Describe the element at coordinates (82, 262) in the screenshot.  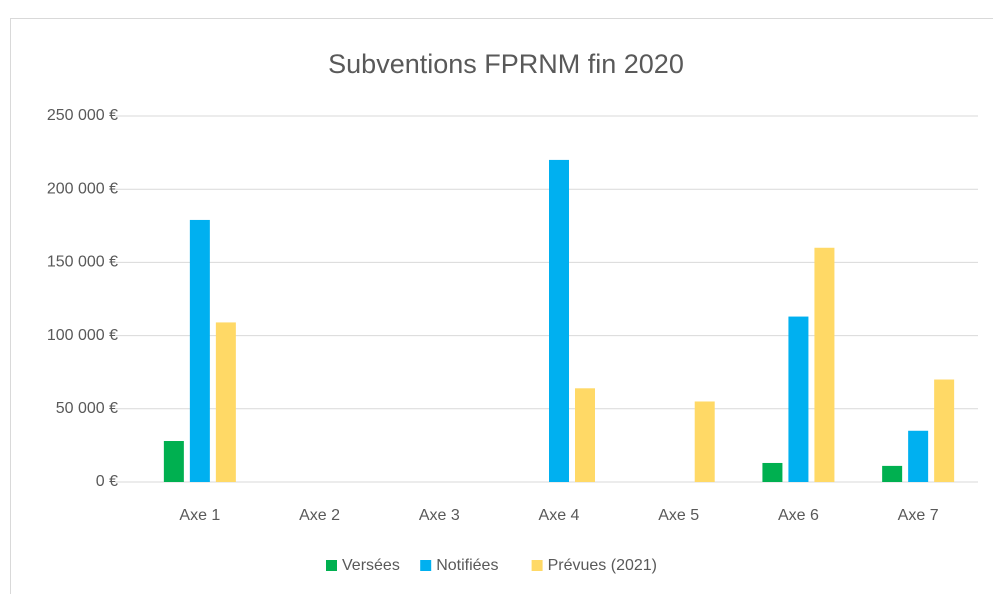
I see `y-tick-label: 150 000 €` at that location.